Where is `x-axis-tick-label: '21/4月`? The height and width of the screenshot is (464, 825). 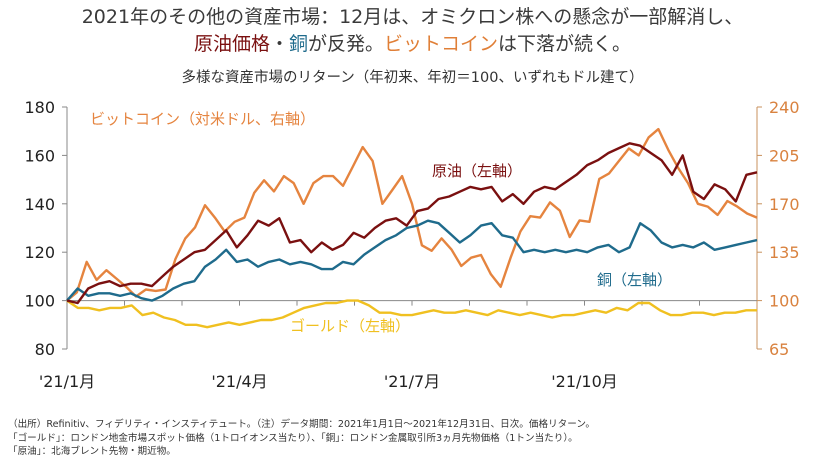 x-axis-tick-label: '21/4月 is located at coordinates (239, 381).